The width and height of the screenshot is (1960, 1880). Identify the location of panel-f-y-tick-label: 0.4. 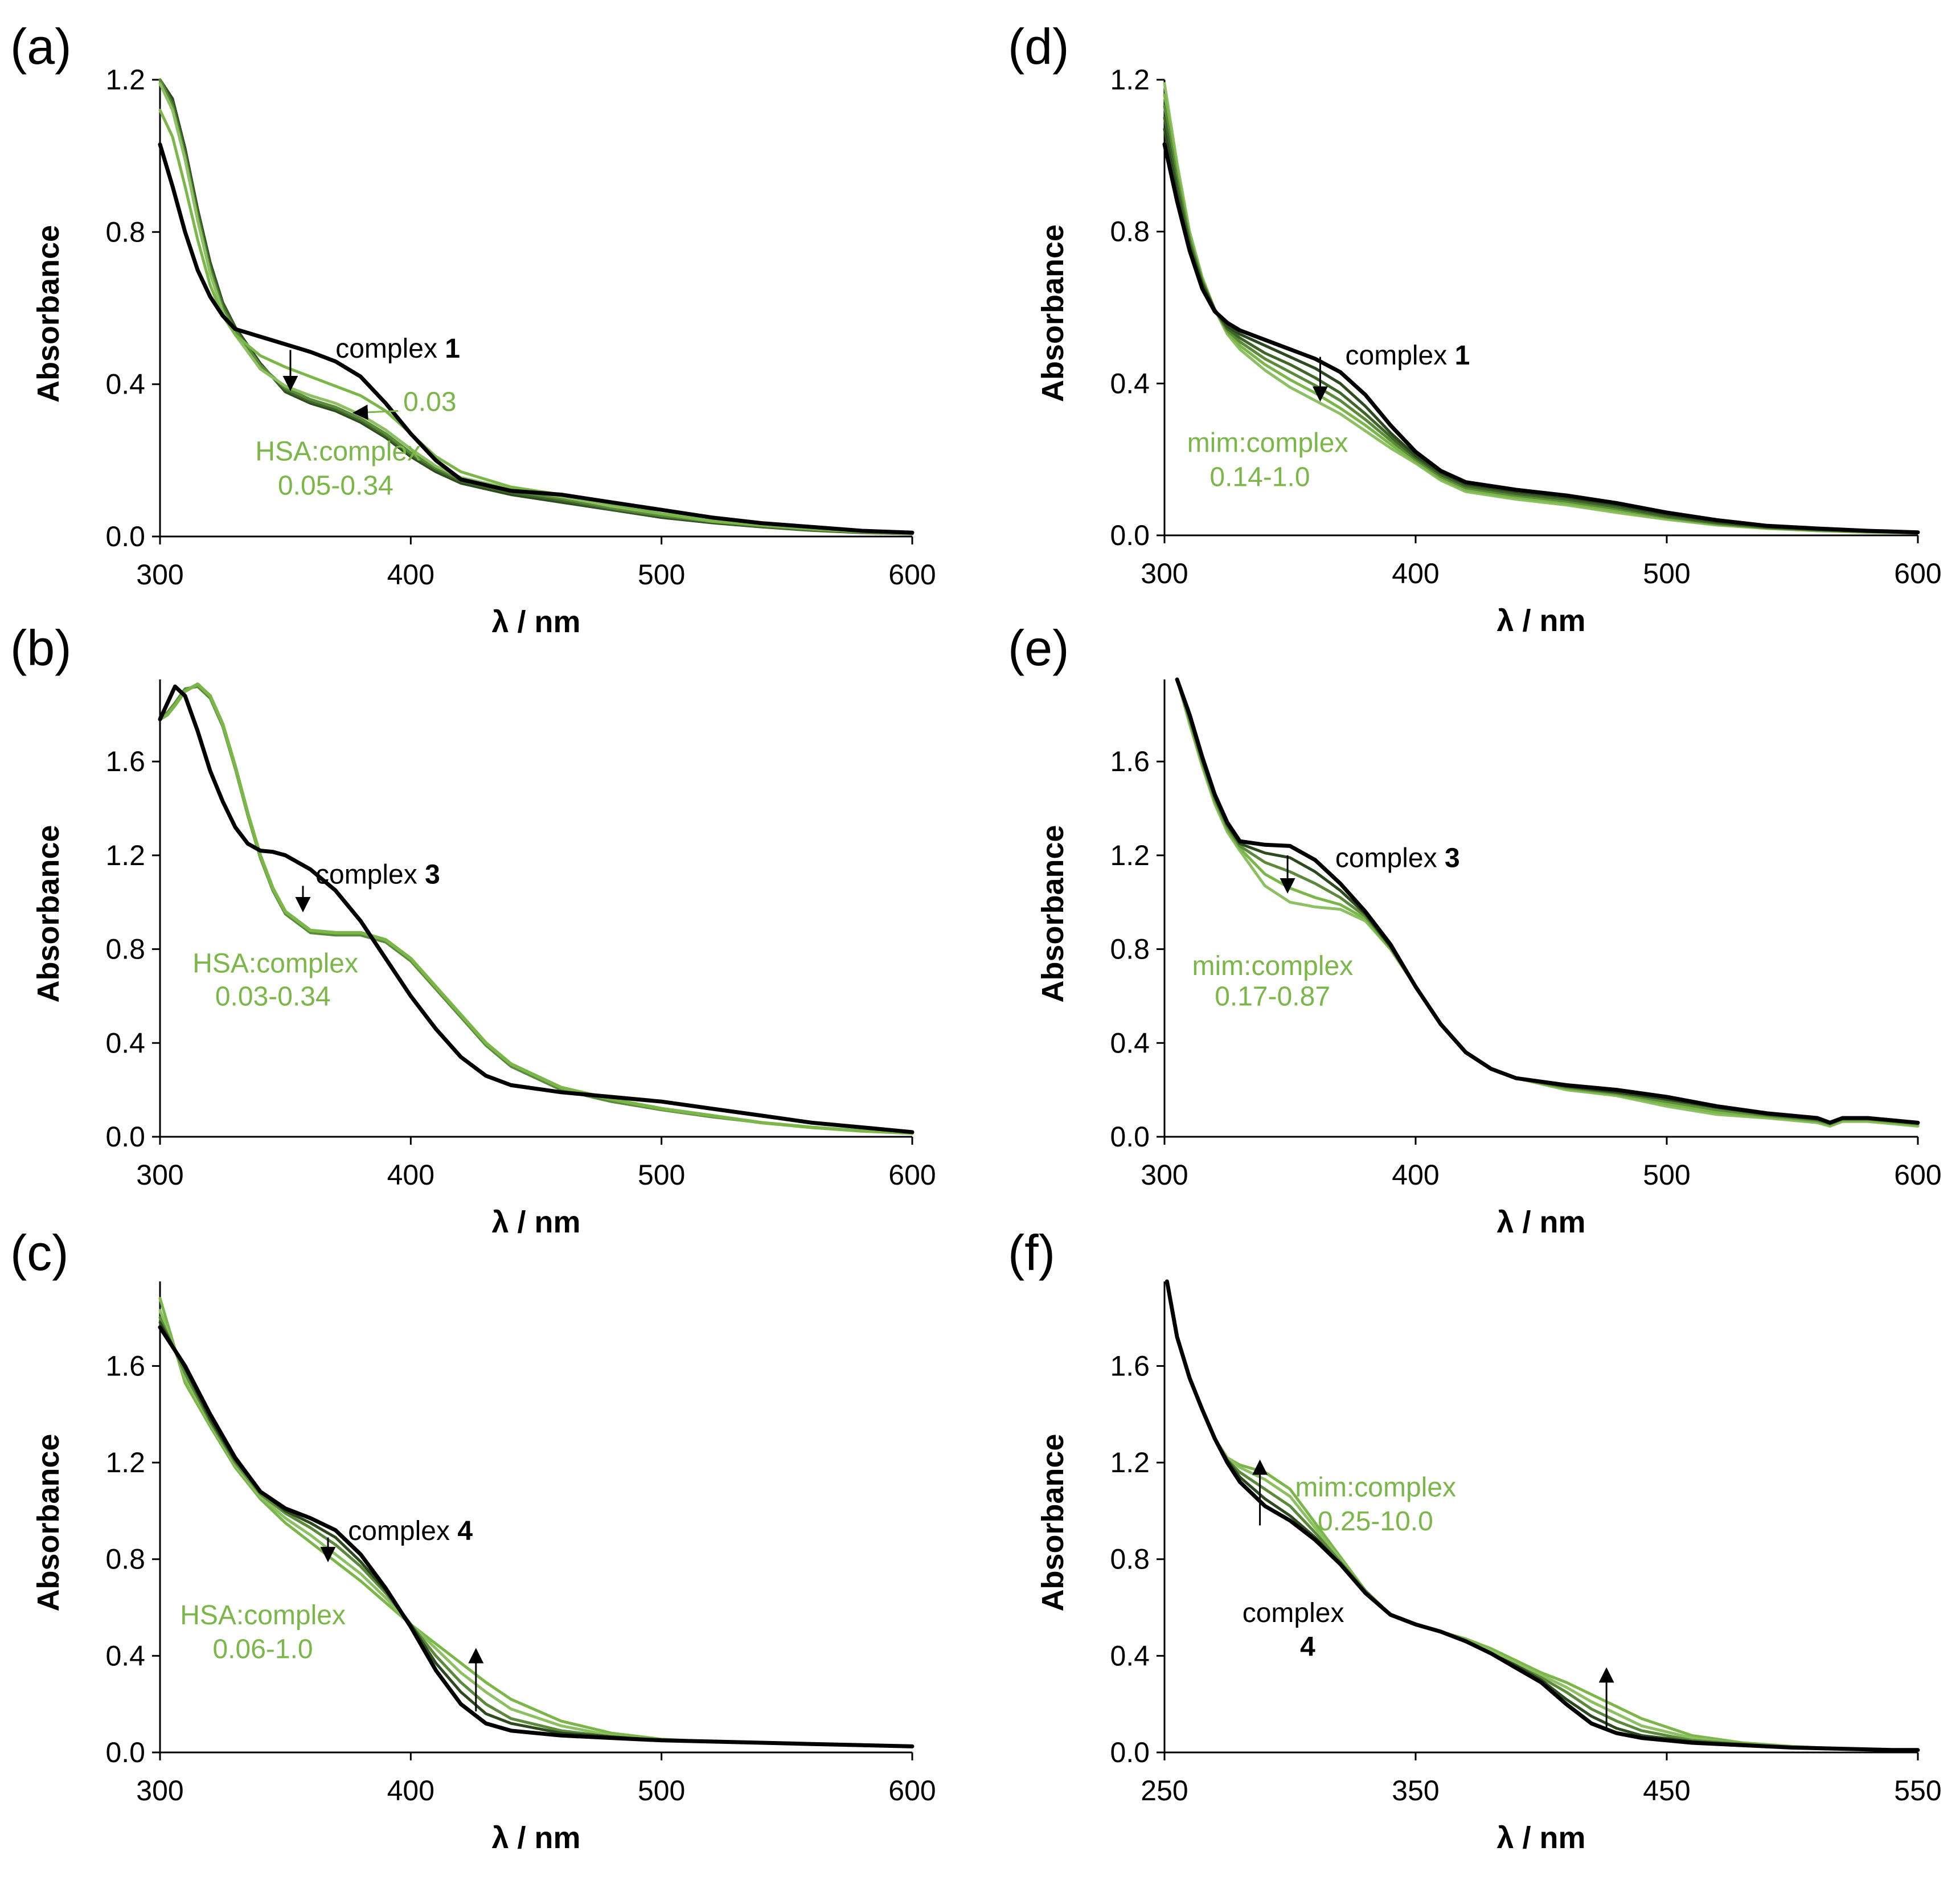
(1130, 1656).